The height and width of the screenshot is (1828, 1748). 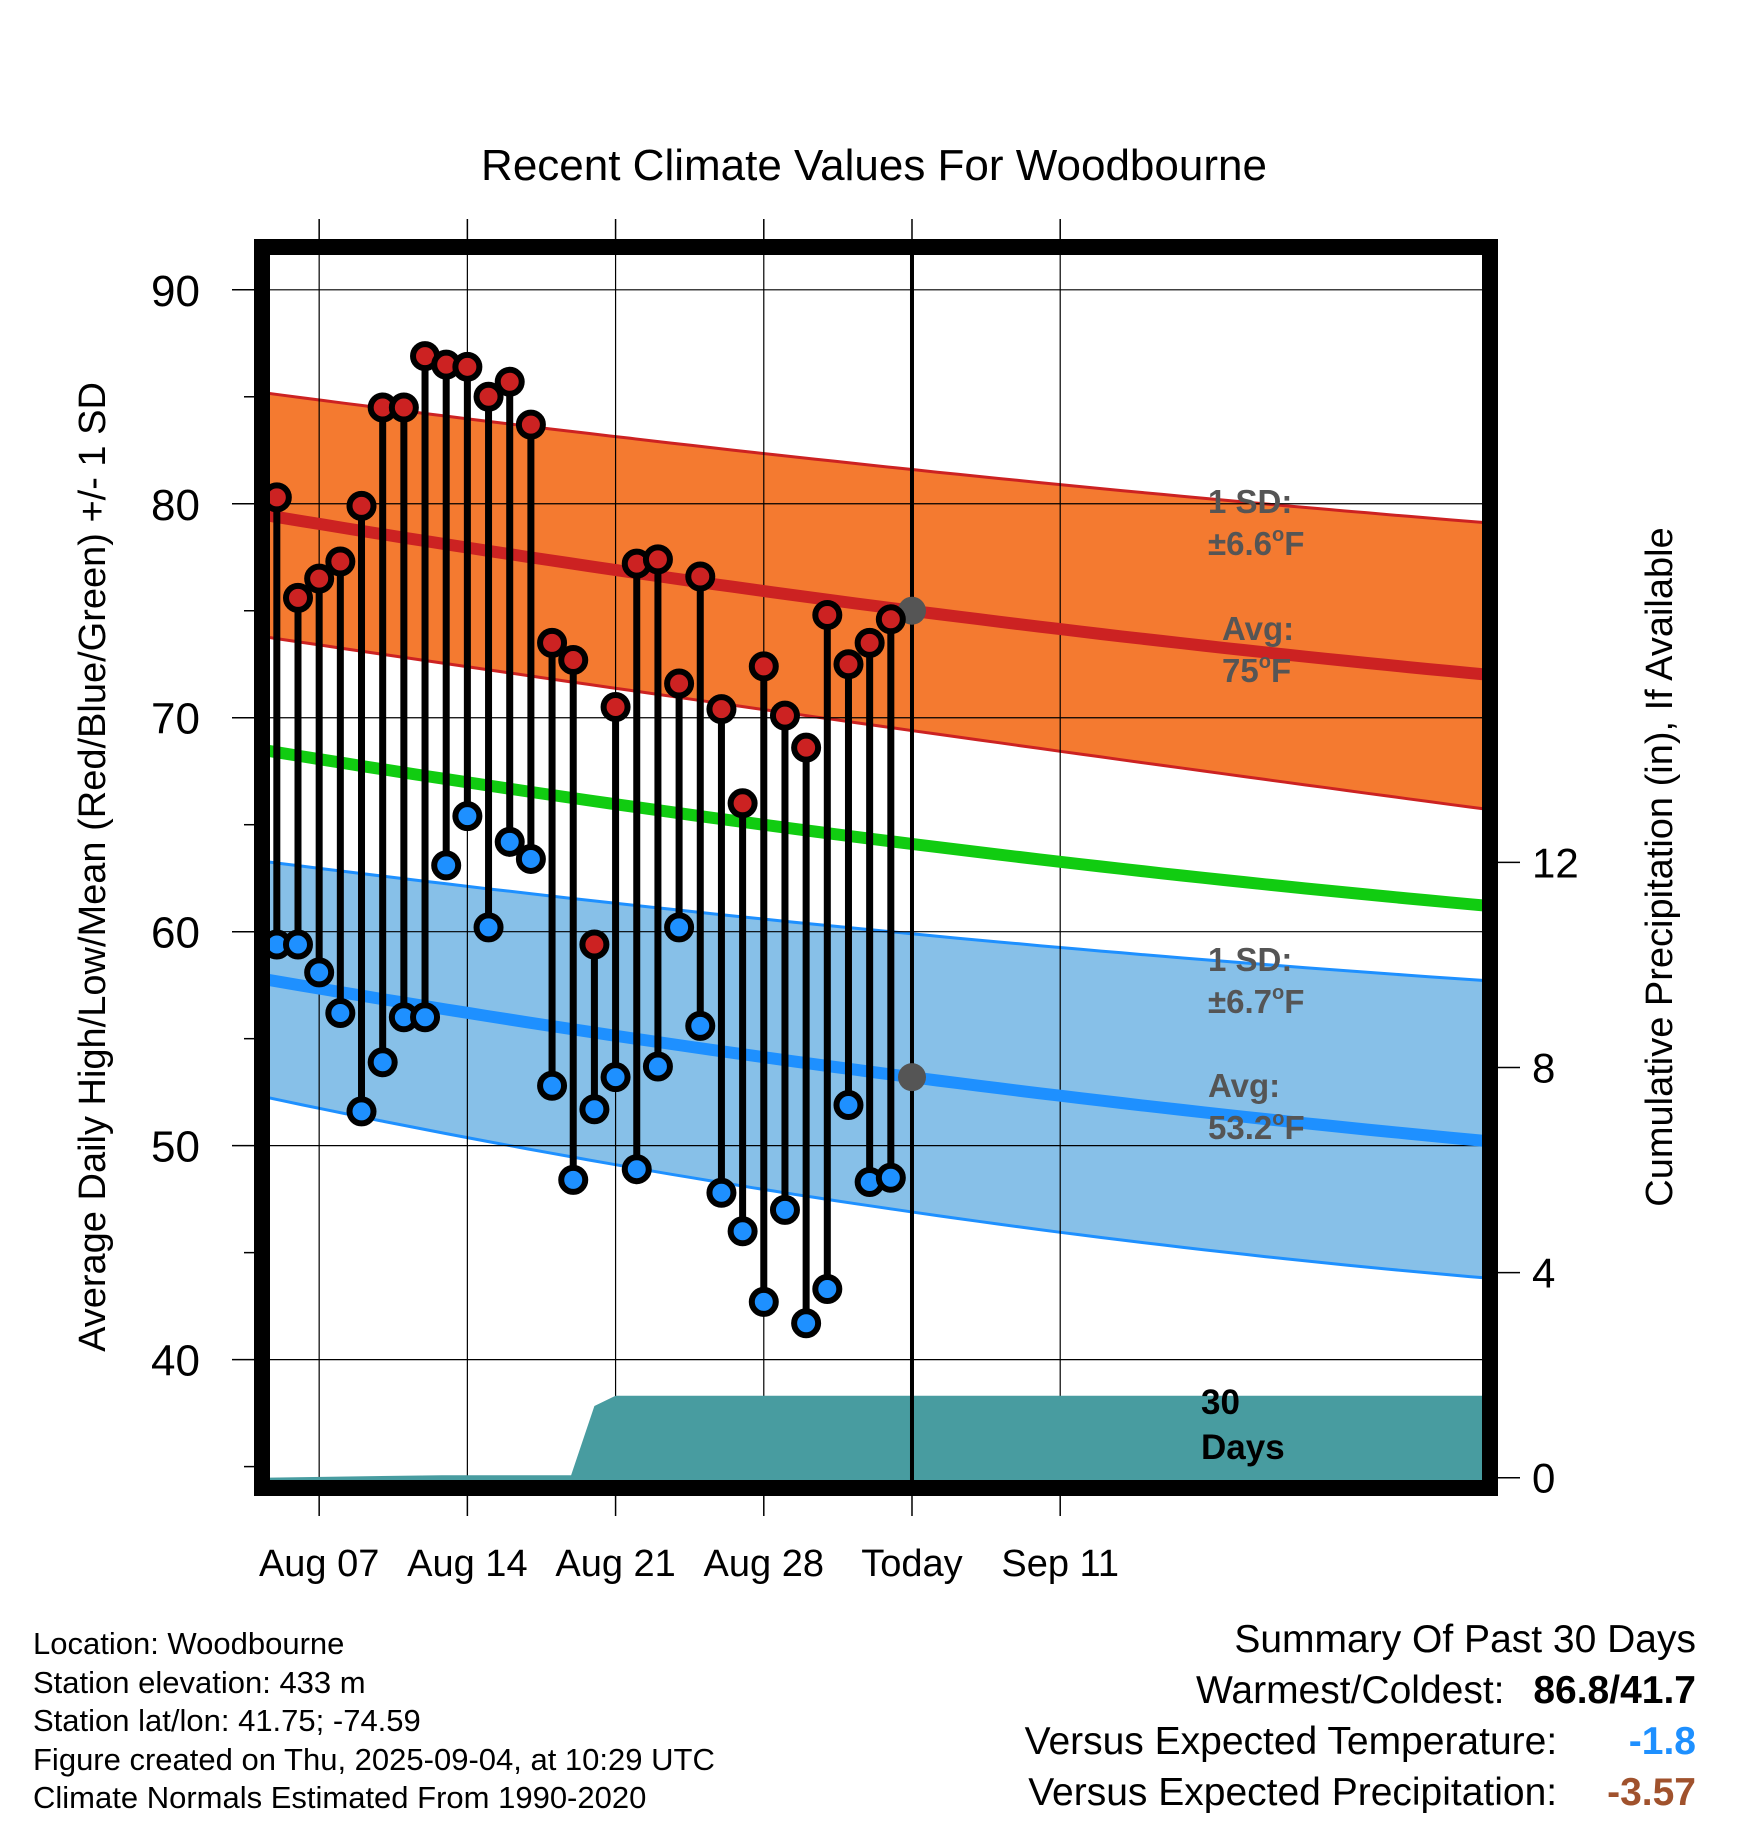 I want to click on x-tick-label: Aug 14, so click(x=467, y=1564).